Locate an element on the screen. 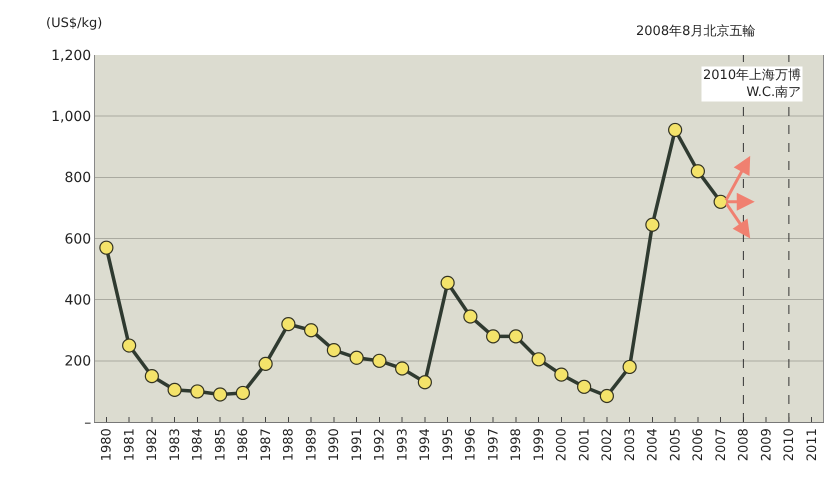 The width and height of the screenshot is (831, 482). x-tick-label: 2001 is located at coordinates (584, 445).